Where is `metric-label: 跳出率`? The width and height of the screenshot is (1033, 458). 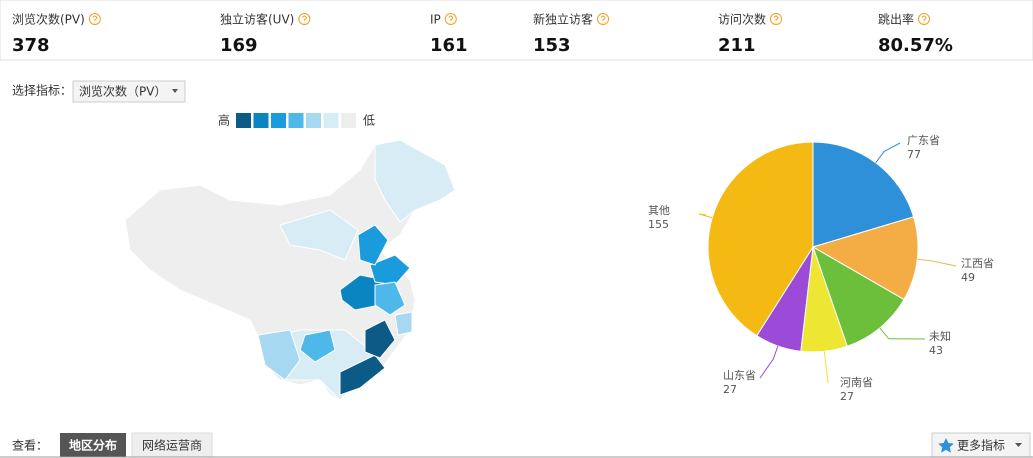 metric-label: 跳出率 is located at coordinates (896, 19).